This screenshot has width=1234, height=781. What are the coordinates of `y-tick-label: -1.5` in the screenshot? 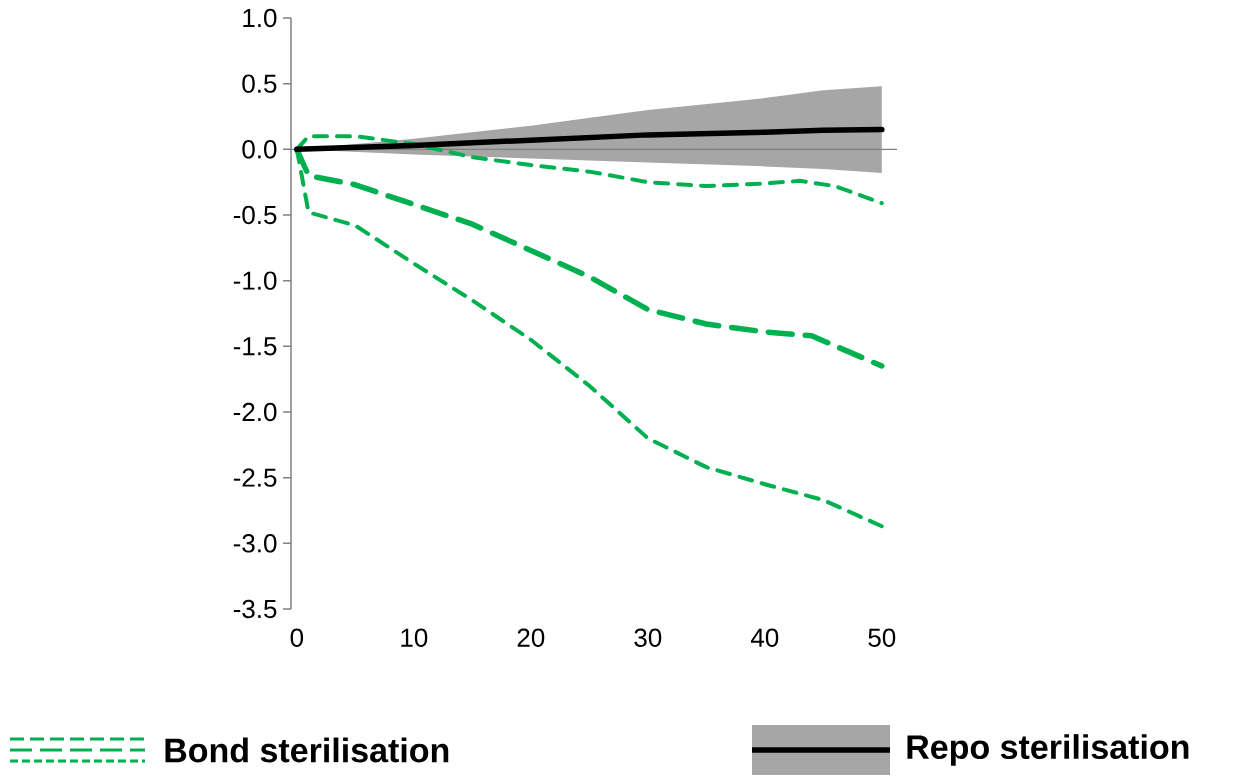 It's located at (255, 346).